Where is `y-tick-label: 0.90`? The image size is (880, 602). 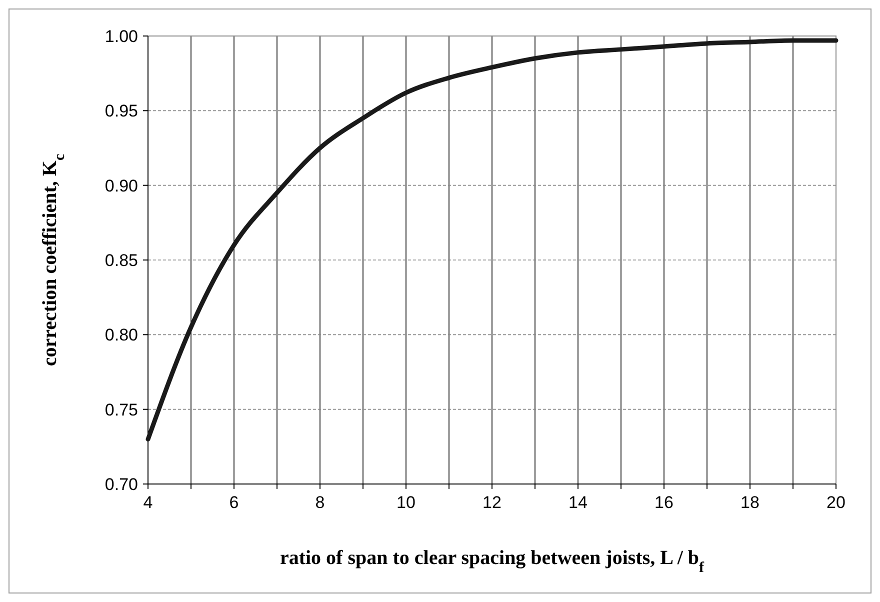
y-tick-label: 0.90 is located at coordinates (121, 186).